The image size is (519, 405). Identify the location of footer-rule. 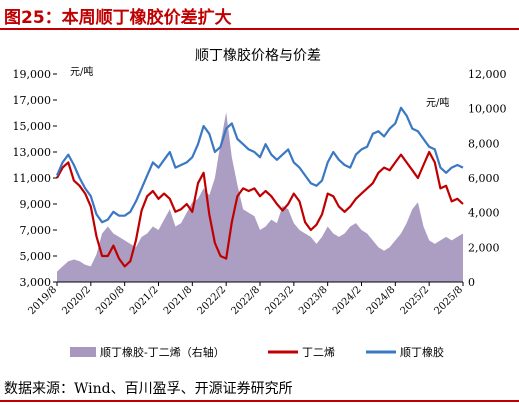
(259, 401).